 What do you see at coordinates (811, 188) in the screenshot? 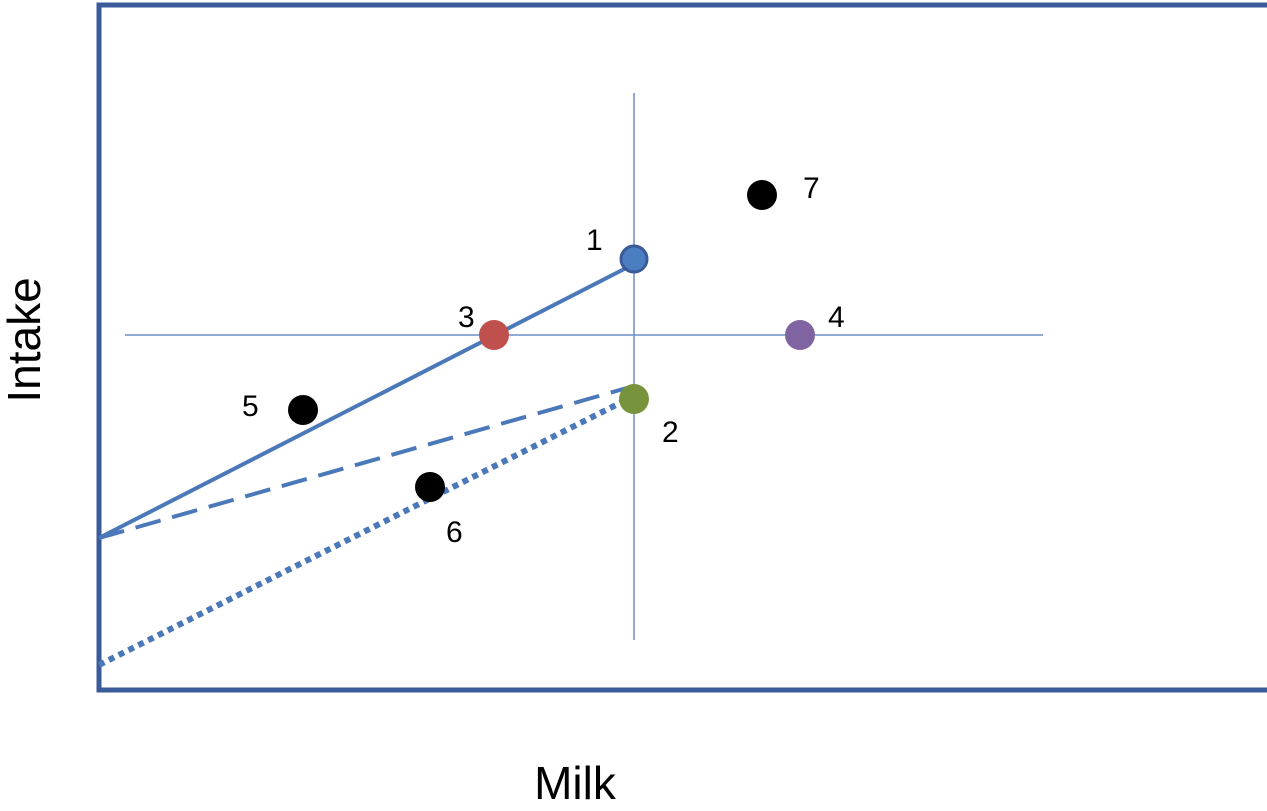
I see `point-7-label: 7` at bounding box center [811, 188].